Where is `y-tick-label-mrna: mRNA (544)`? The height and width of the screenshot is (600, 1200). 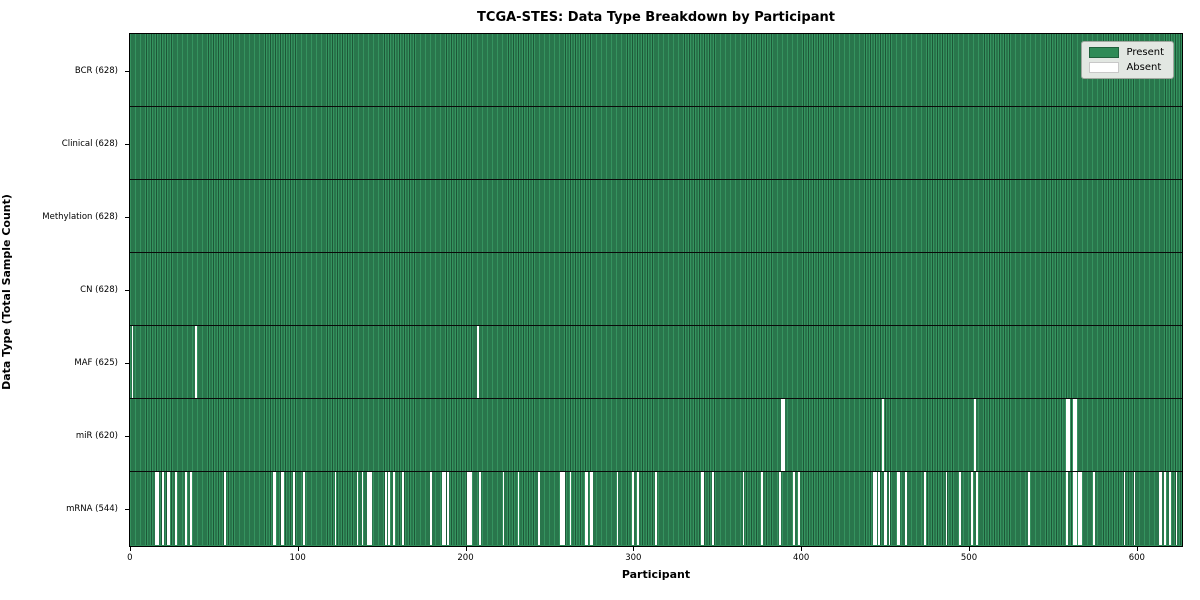
y-tick-label-mrna: mRNA (544) is located at coordinates (92, 509).